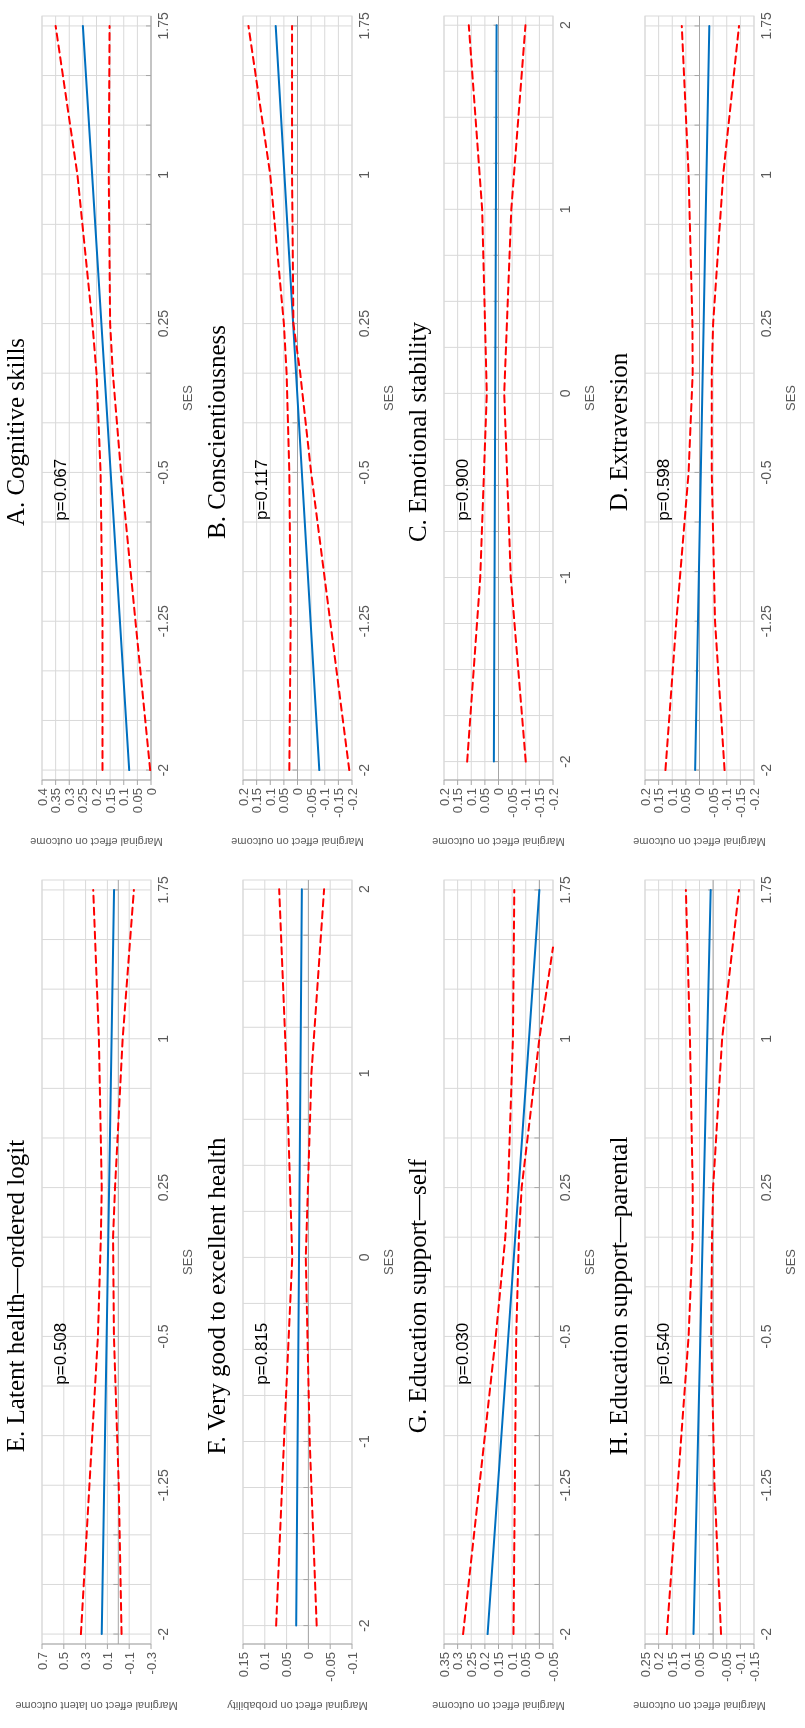  What do you see at coordinates (60, 489) in the screenshot?
I see `annotation: p=0.067` at bounding box center [60, 489].